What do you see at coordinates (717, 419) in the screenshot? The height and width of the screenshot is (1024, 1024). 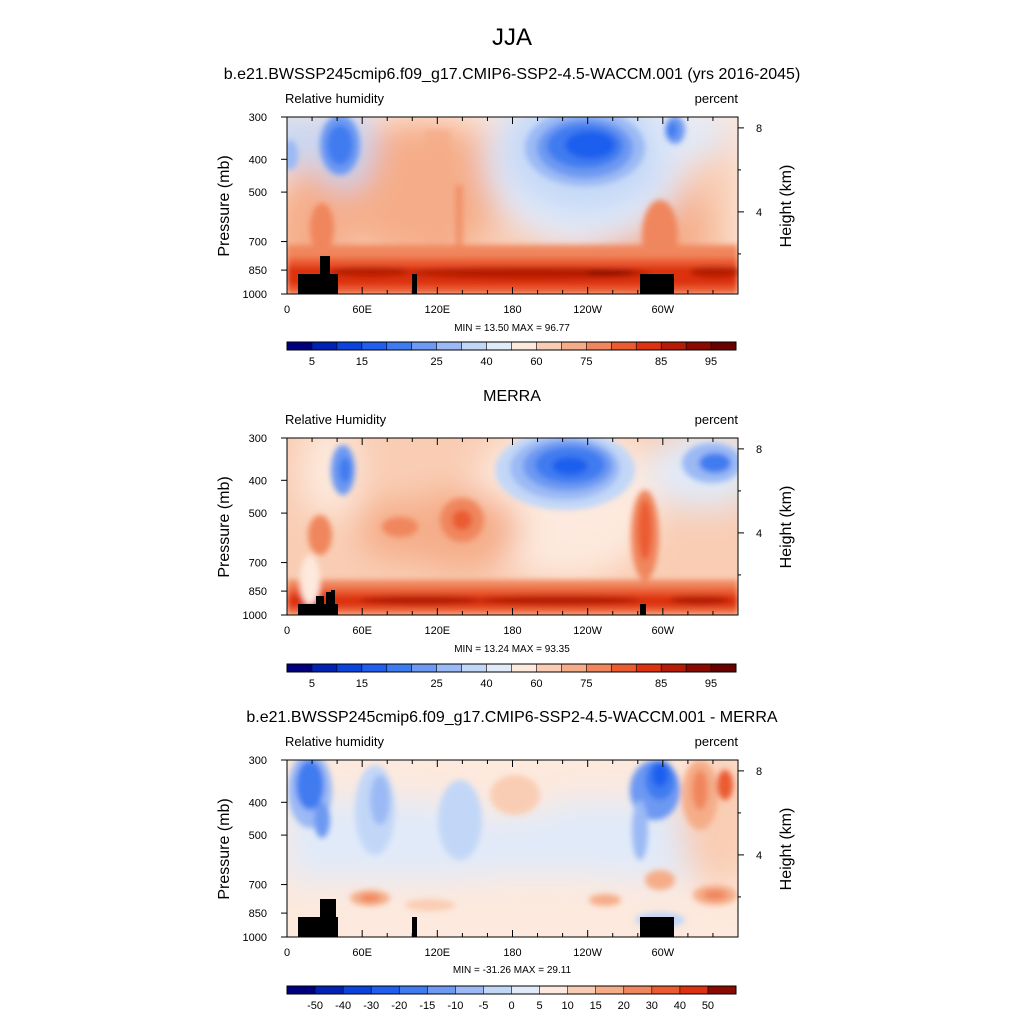 I see `panel-2-right-string: percent` at bounding box center [717, 419].